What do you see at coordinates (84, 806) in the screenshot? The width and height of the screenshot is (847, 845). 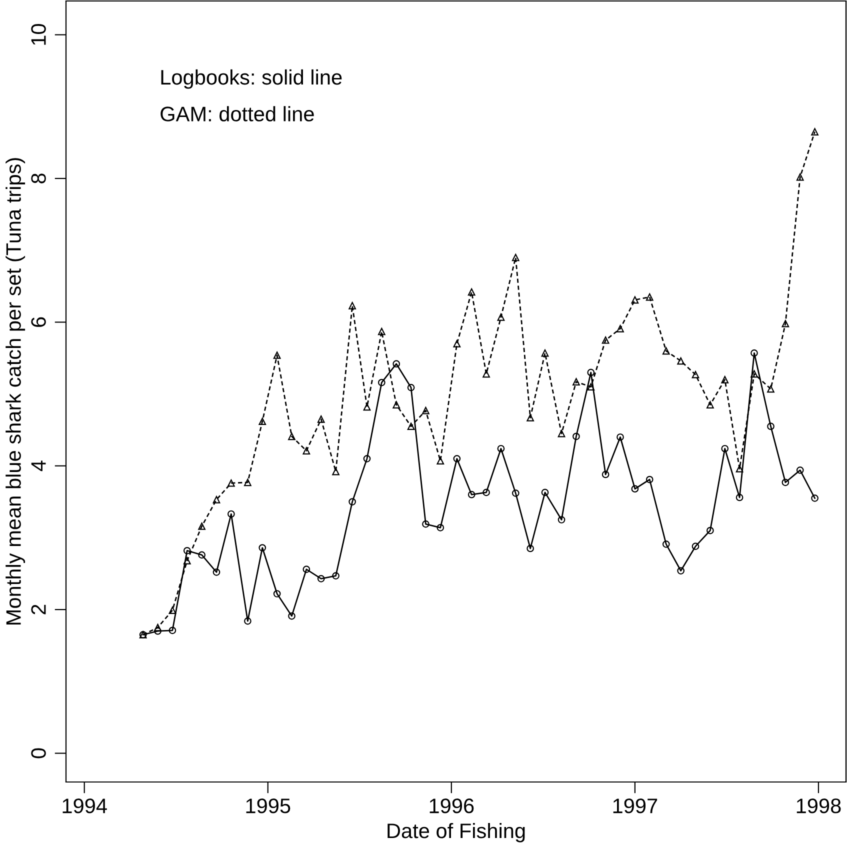 I see `x-tick-label: 1994` at bounding box center [84, 806].